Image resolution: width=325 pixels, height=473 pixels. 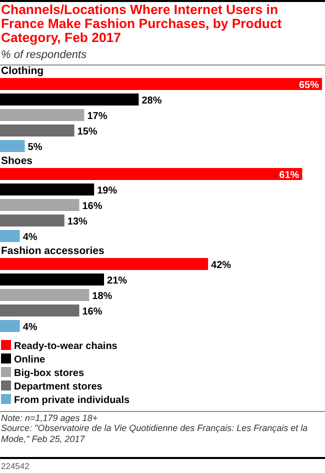 What do you see at coordinates (141, 23) in the screenshot?
I see `chart-title: Channels/Locations Where Internet Users in France Make Fashion Purchases, by Product Category, Feb 2017` at bounding box center [141, 23].